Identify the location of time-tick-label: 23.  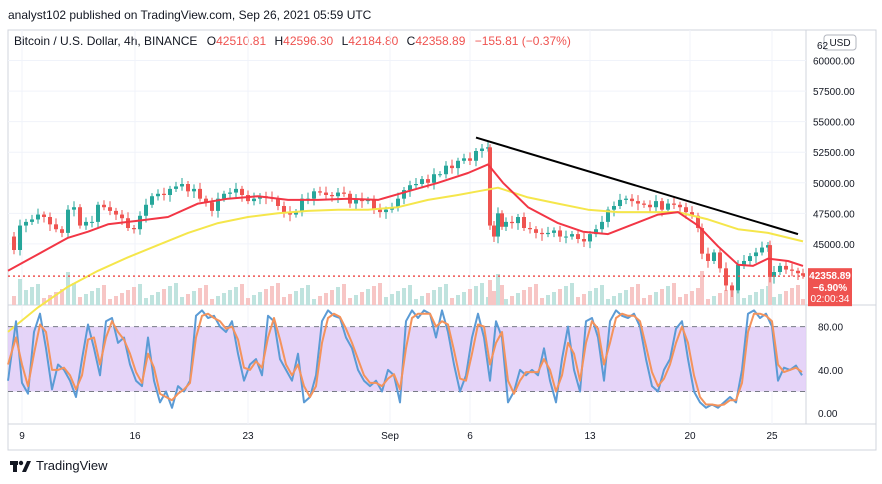
(248, 436).